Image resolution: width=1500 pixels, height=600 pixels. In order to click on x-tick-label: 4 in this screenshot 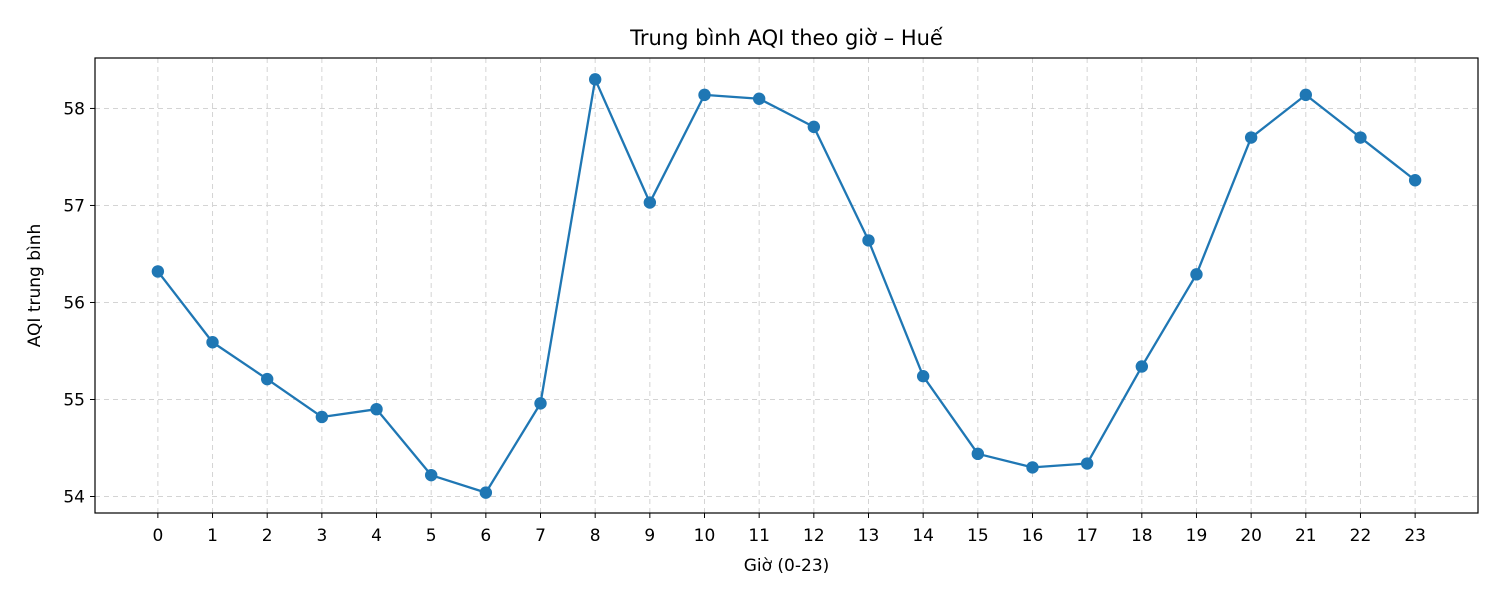, I will do `click(376, 536)`.